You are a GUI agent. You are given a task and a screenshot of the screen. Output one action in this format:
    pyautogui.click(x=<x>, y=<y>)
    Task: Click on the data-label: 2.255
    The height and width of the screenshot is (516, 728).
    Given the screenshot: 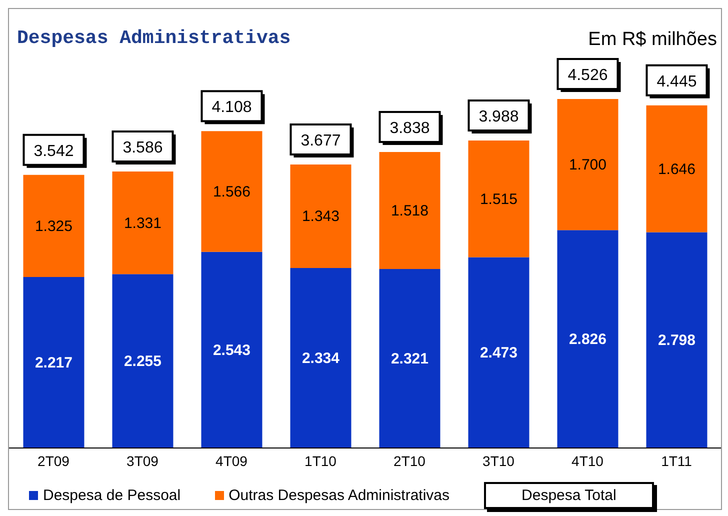 What is the action you would take?
    pyautogui.click(x=143, y=361)
    